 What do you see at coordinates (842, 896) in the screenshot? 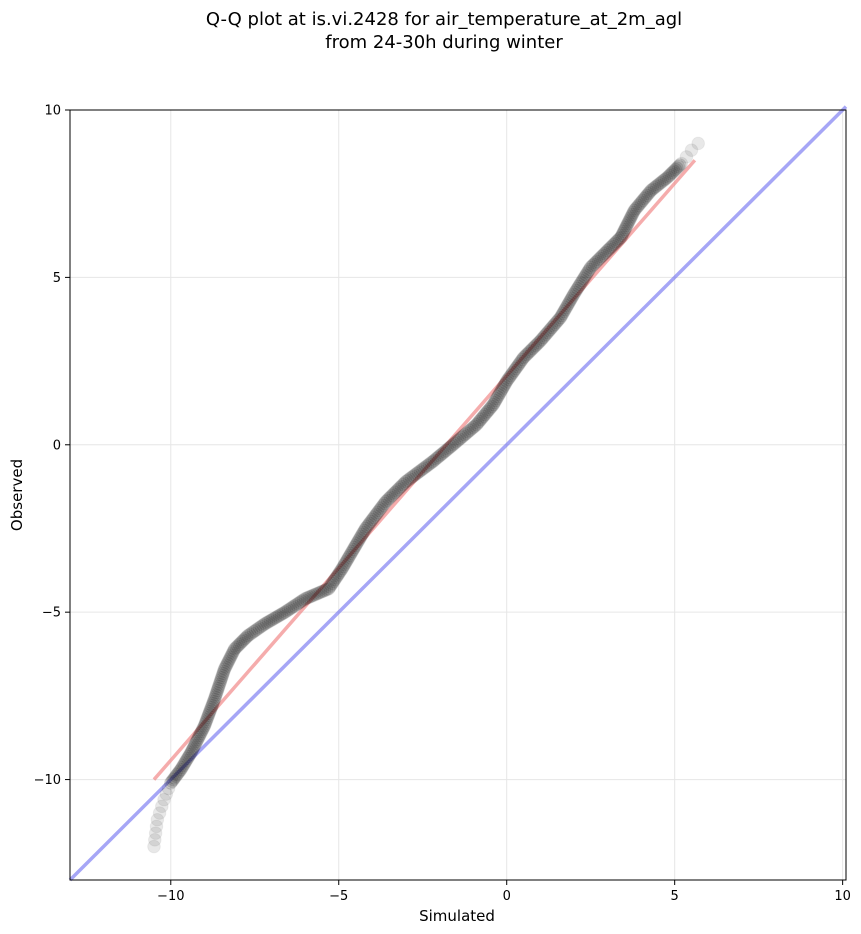
I see `x-tick-label: 10` at bounding box center [842, 896].